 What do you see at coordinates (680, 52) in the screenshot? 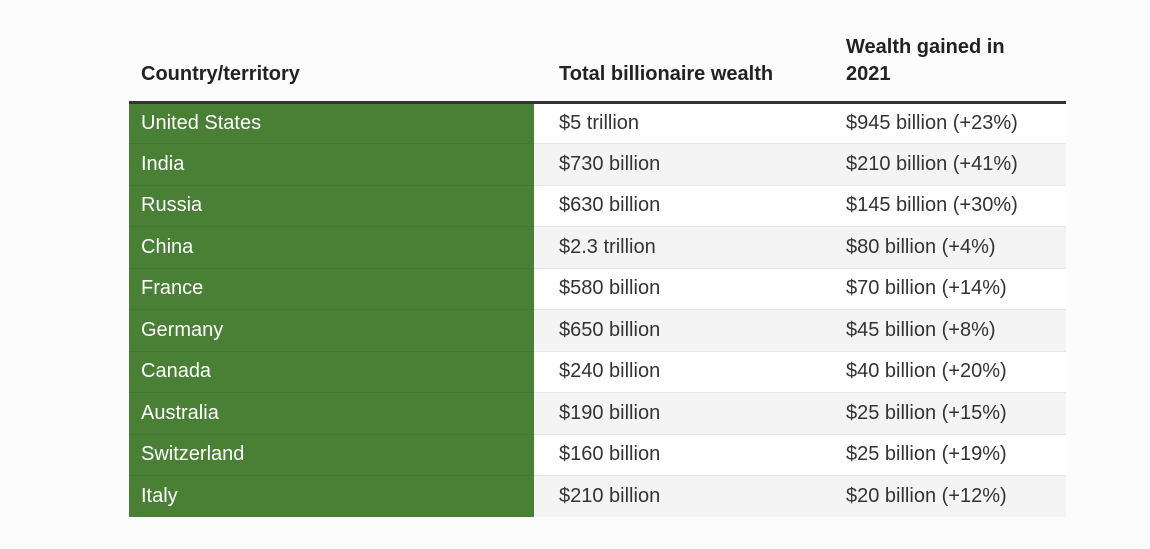
I see `column-header-total-wealth: Total billionaire wealth` at bounding box center [680, 52].